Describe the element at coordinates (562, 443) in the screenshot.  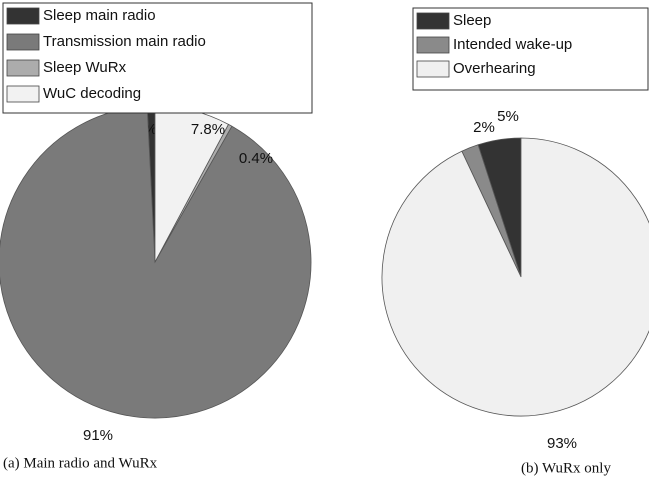
I see `data-label: 93%` at that location.